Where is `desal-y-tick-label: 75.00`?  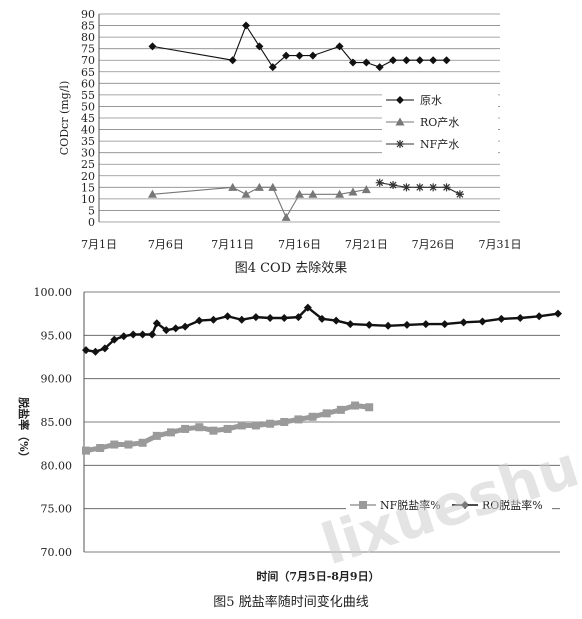 desal-y-tick-label: 75.00 is located at coordinates (57, 509).